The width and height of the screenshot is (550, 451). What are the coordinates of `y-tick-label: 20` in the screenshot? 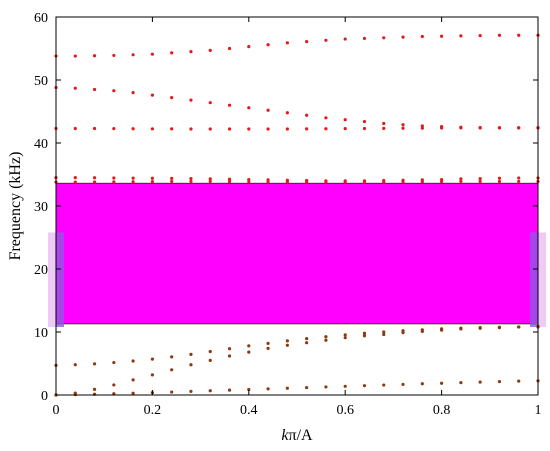 It's located at (41, 270).